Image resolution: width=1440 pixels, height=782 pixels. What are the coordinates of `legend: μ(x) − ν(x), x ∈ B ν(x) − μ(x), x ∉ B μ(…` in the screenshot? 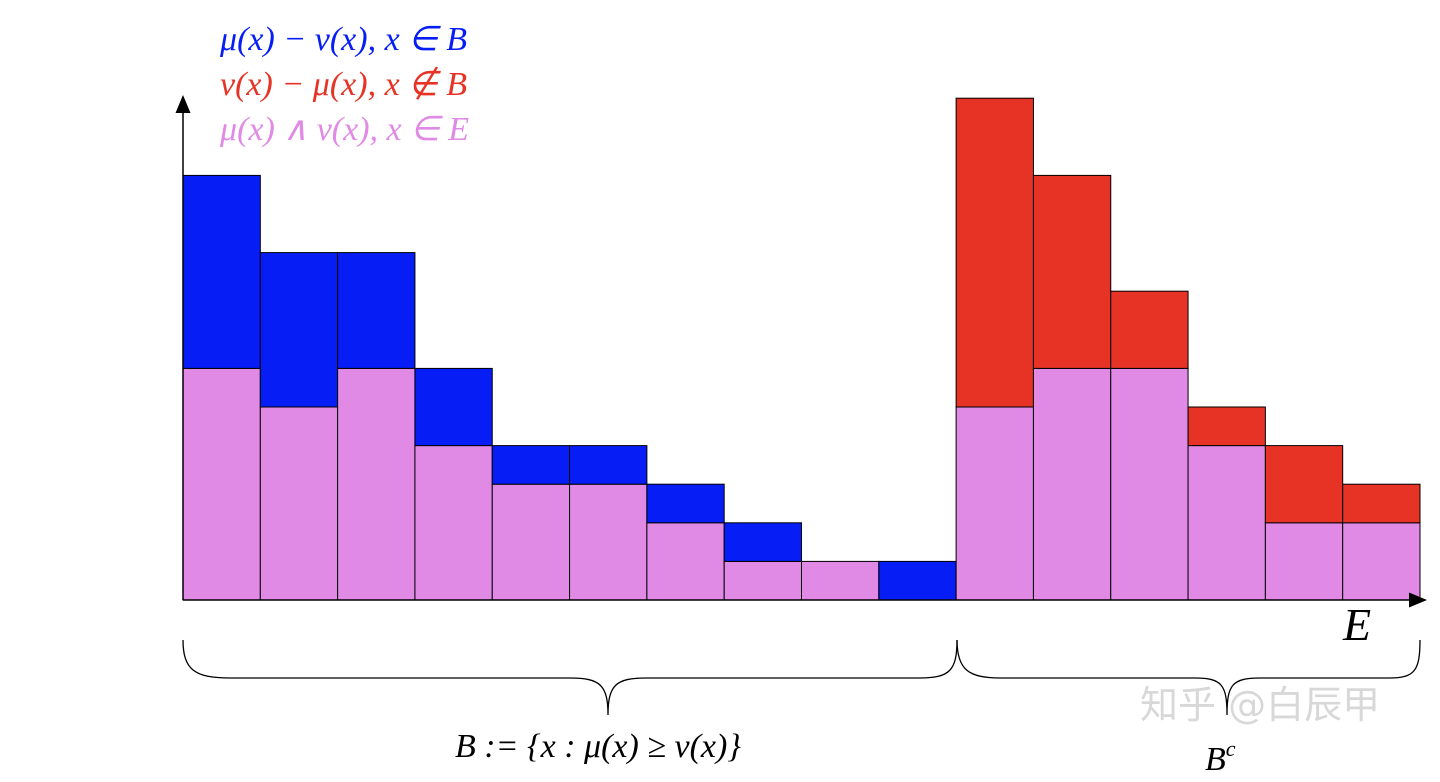 It's located at (344, 84).